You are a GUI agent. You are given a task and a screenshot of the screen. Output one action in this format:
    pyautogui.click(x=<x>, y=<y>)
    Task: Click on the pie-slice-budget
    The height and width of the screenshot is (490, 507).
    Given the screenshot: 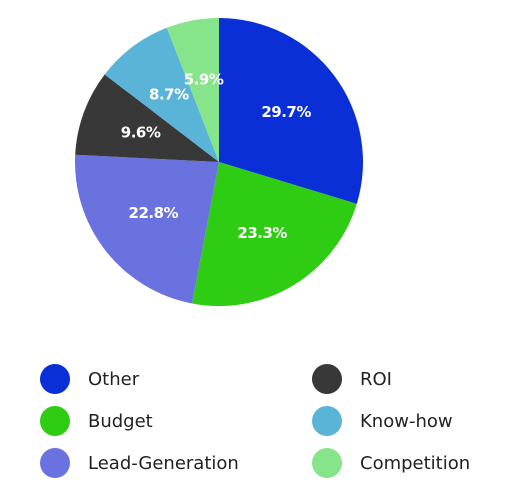 What is the action you would take?
    pyautogui.click(x=274, y=234)
    